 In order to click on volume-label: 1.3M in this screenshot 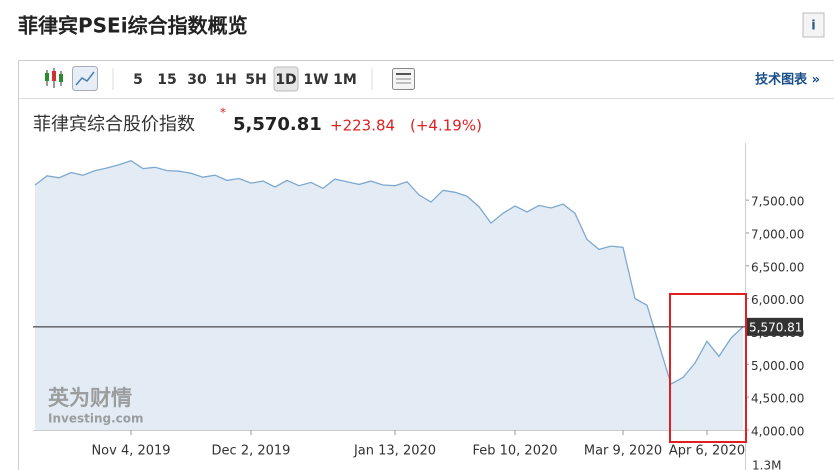, I will do `click(766, 464)`.